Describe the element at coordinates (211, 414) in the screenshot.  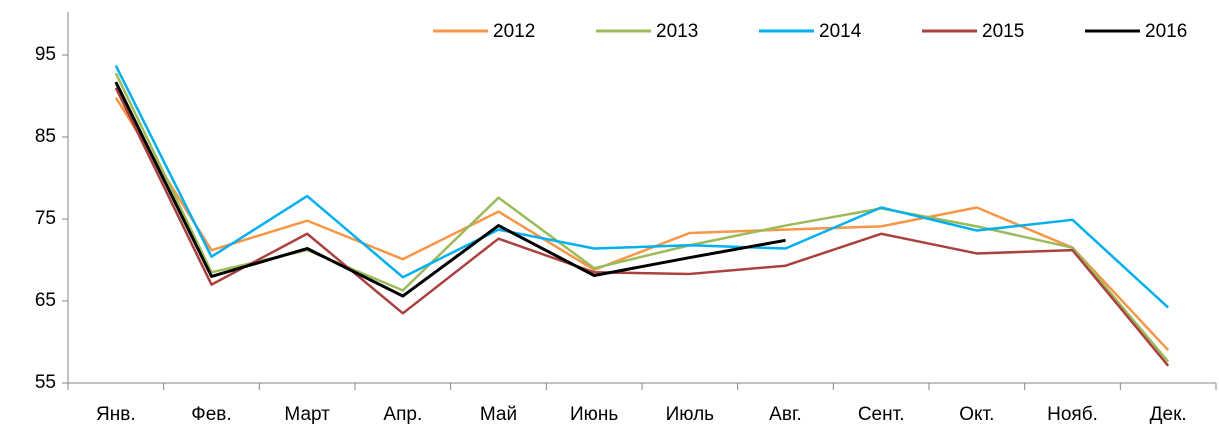
I see `x-tick-label: Фев.` at that location.